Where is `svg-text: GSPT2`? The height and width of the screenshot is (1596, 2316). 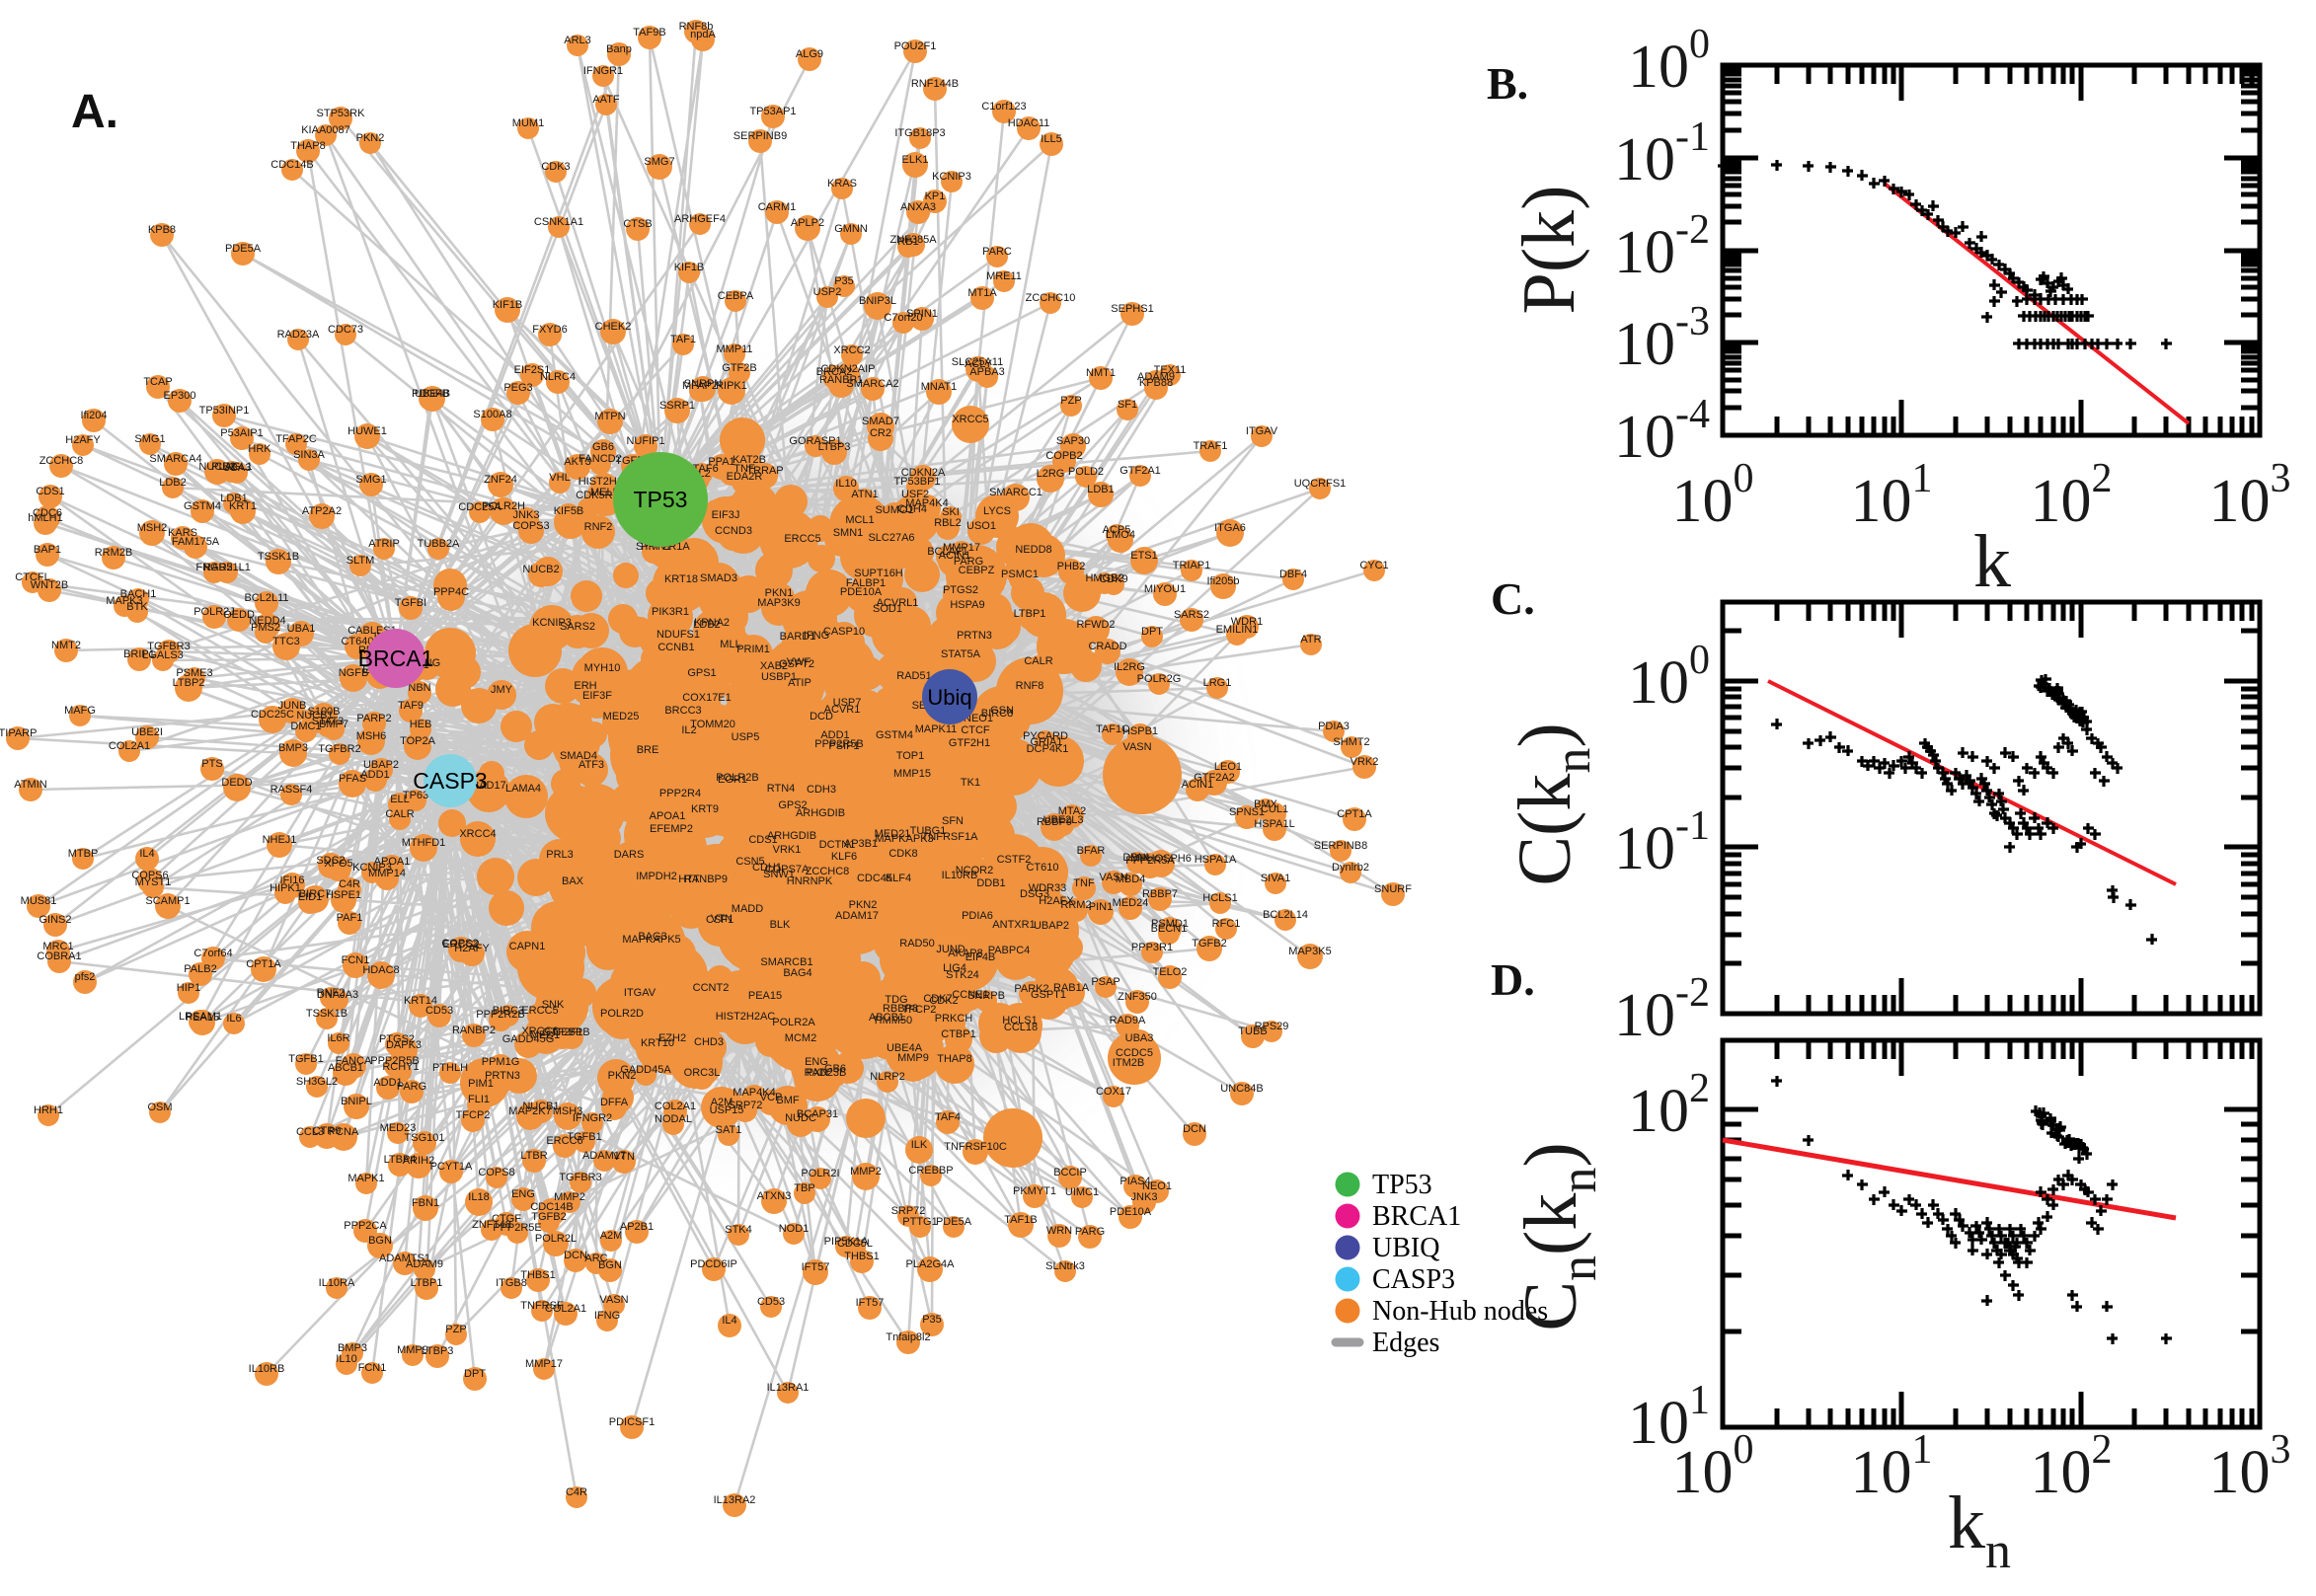
svg-text: GSPT2 is located at coordinates (797, 664).